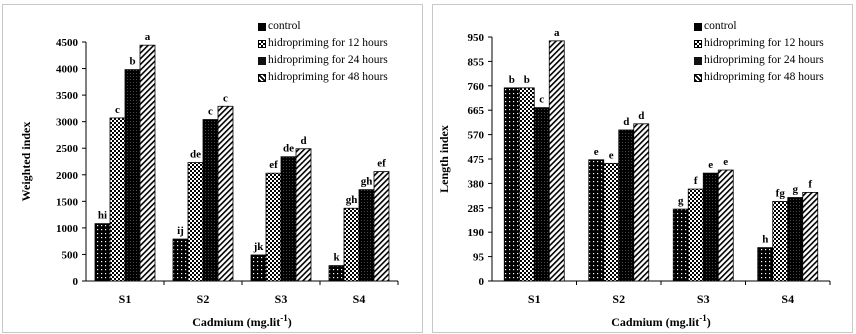  Describe the element at coordinates (476, 62) in the screenshot. I see `y-tick-label: 855` at that location.